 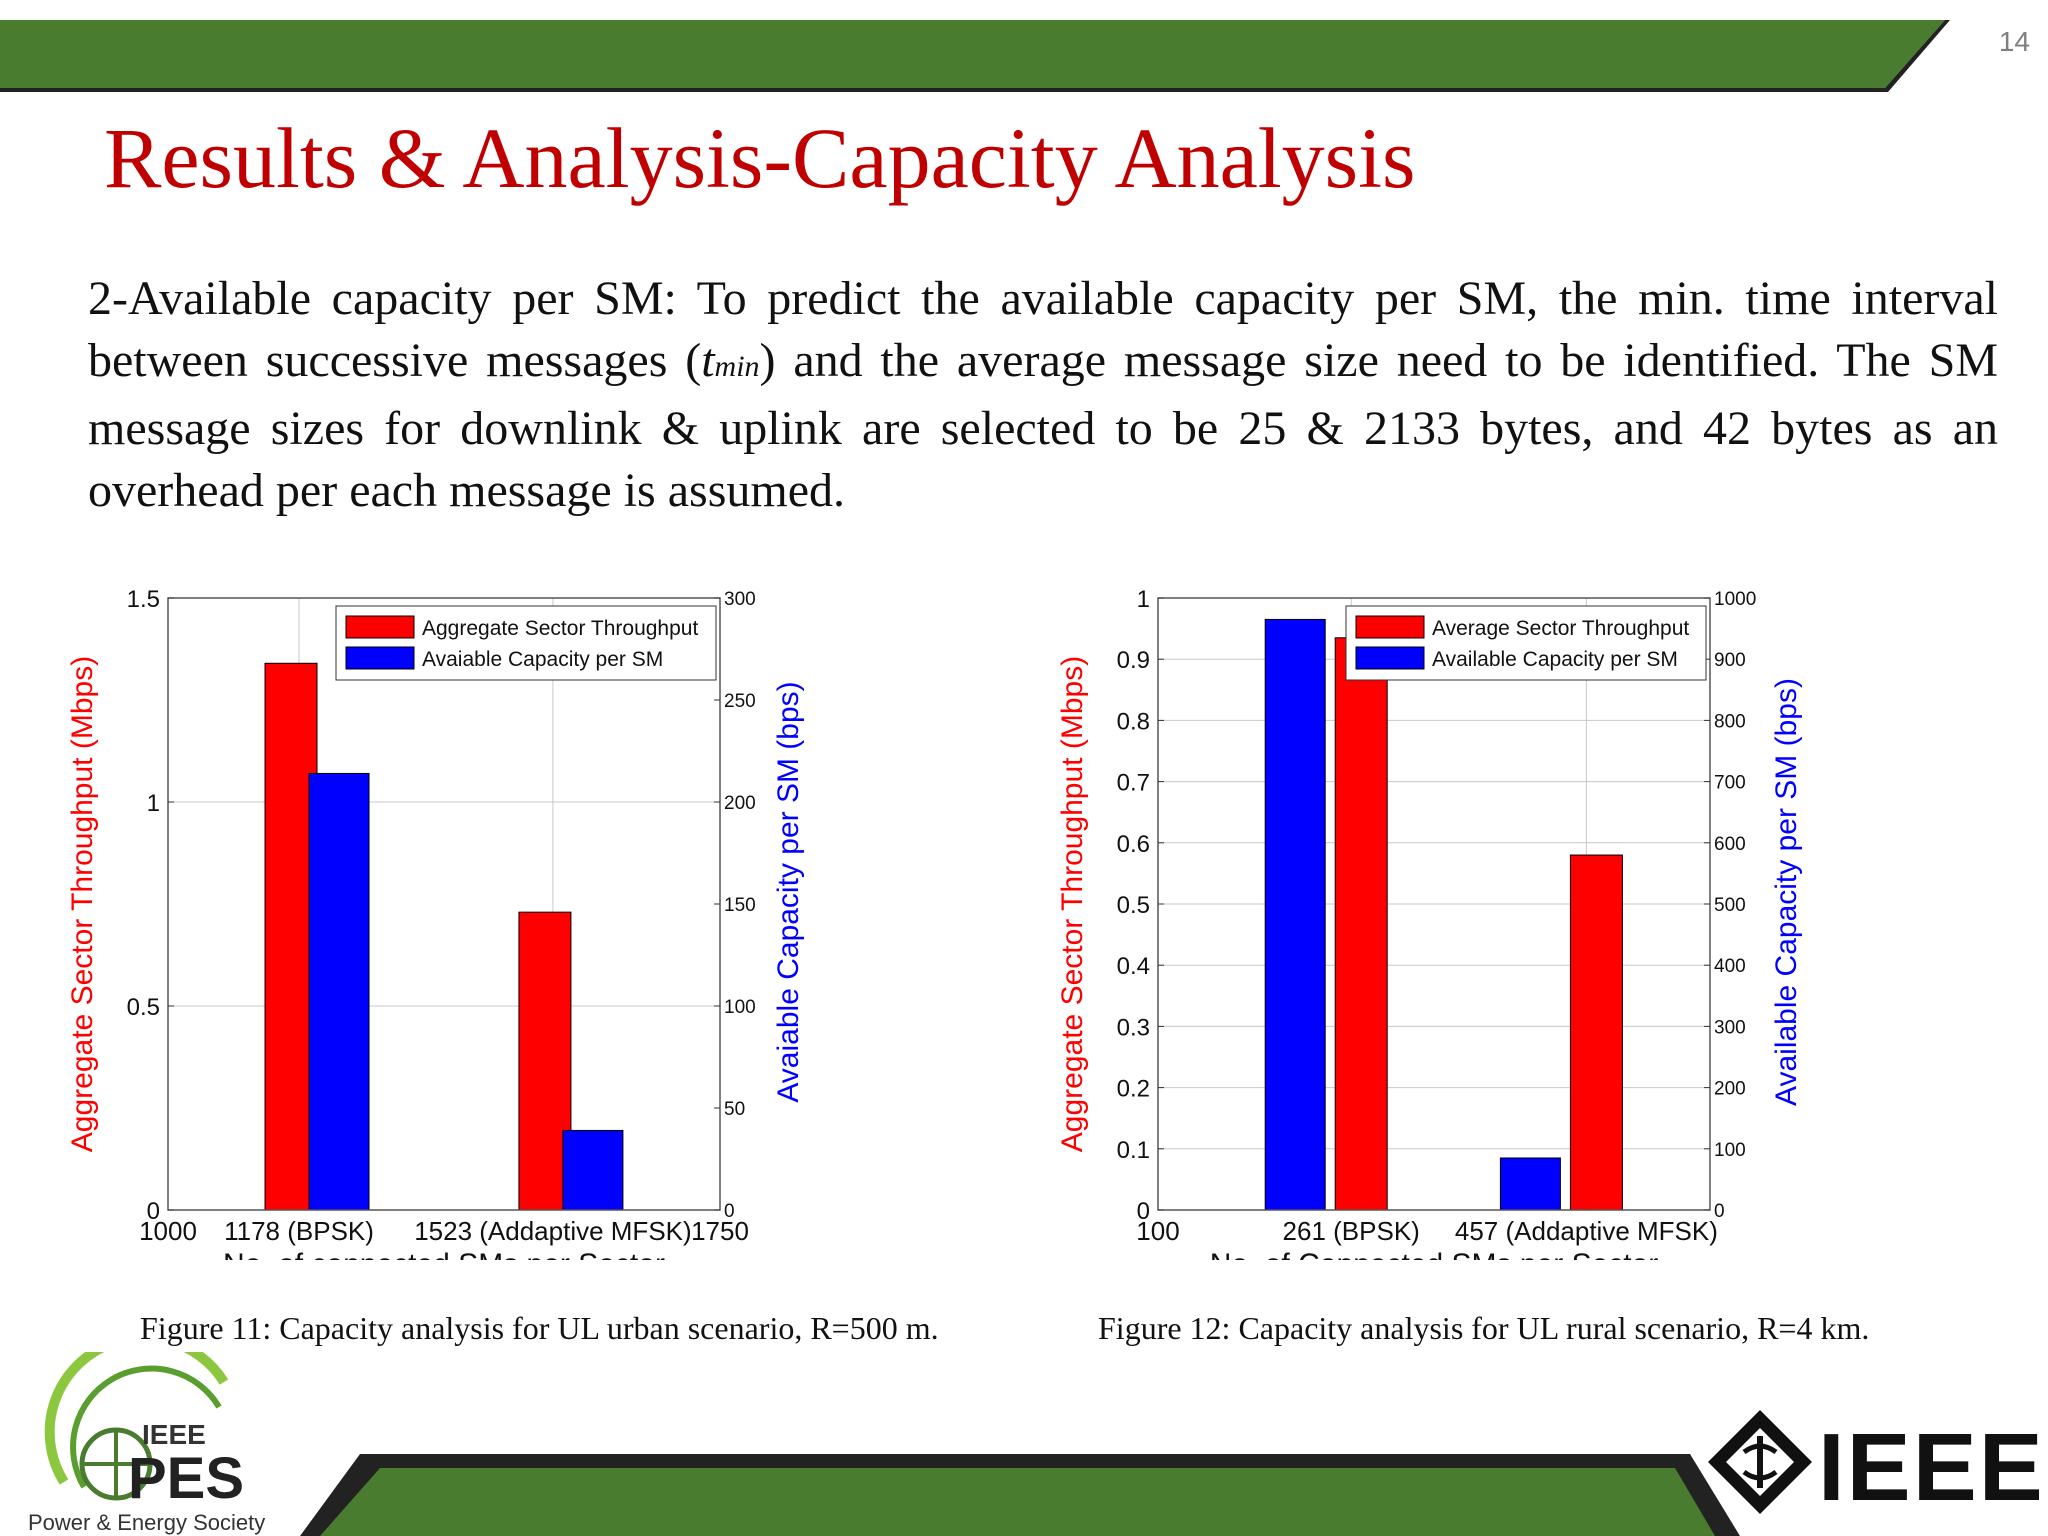 I want to click on tmin-symbol: tmin, so click(x=730, y=360).